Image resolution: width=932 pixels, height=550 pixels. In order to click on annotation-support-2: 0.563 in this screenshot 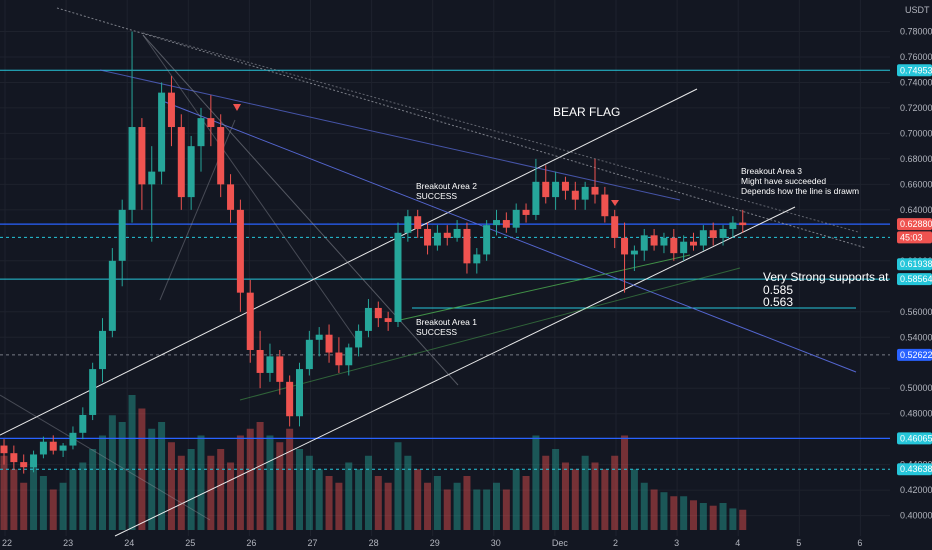, I will do `click(778, 302)`.